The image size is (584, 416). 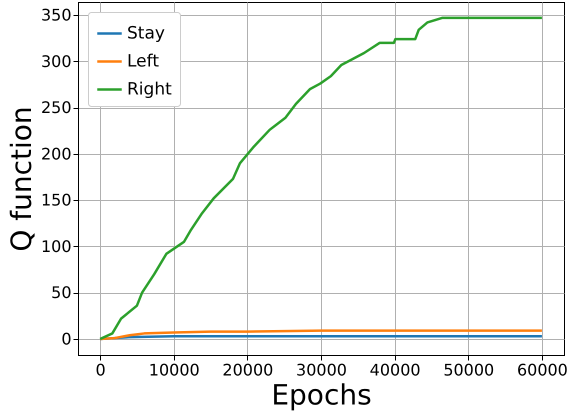 What do you see at coordinates (56, 154) in the screenshot?
I see `y-tick-label: 200` at bounding box center [56, 154].